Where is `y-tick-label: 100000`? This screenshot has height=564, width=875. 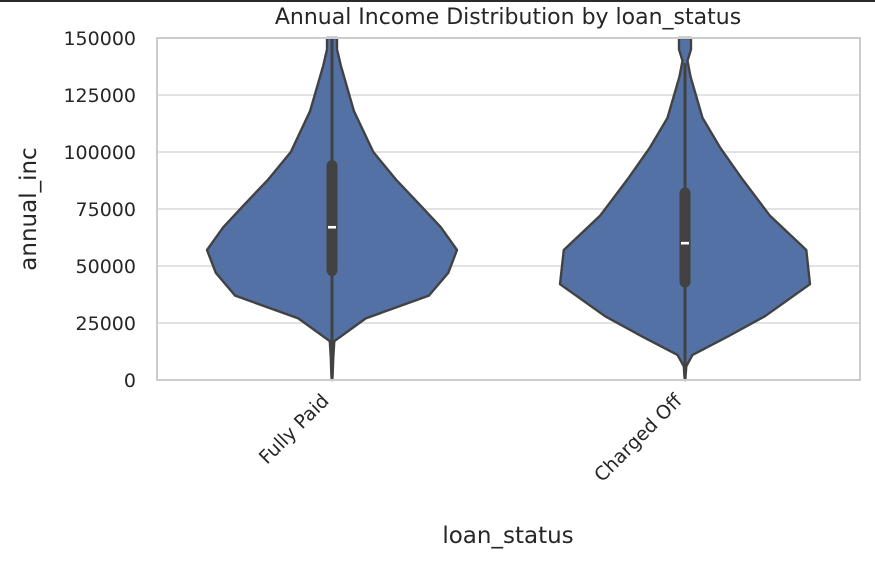 y-tick-label: 100000 is located at coordinates (99, 153).